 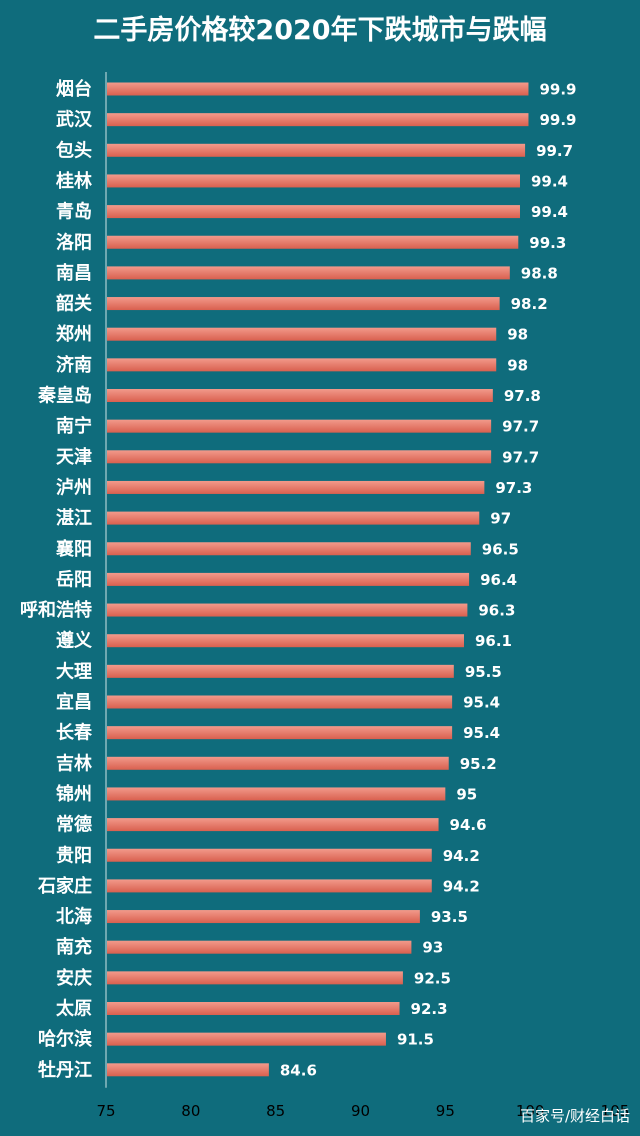 I want to click on value-label: 97.8, so click(x=522, y=396).